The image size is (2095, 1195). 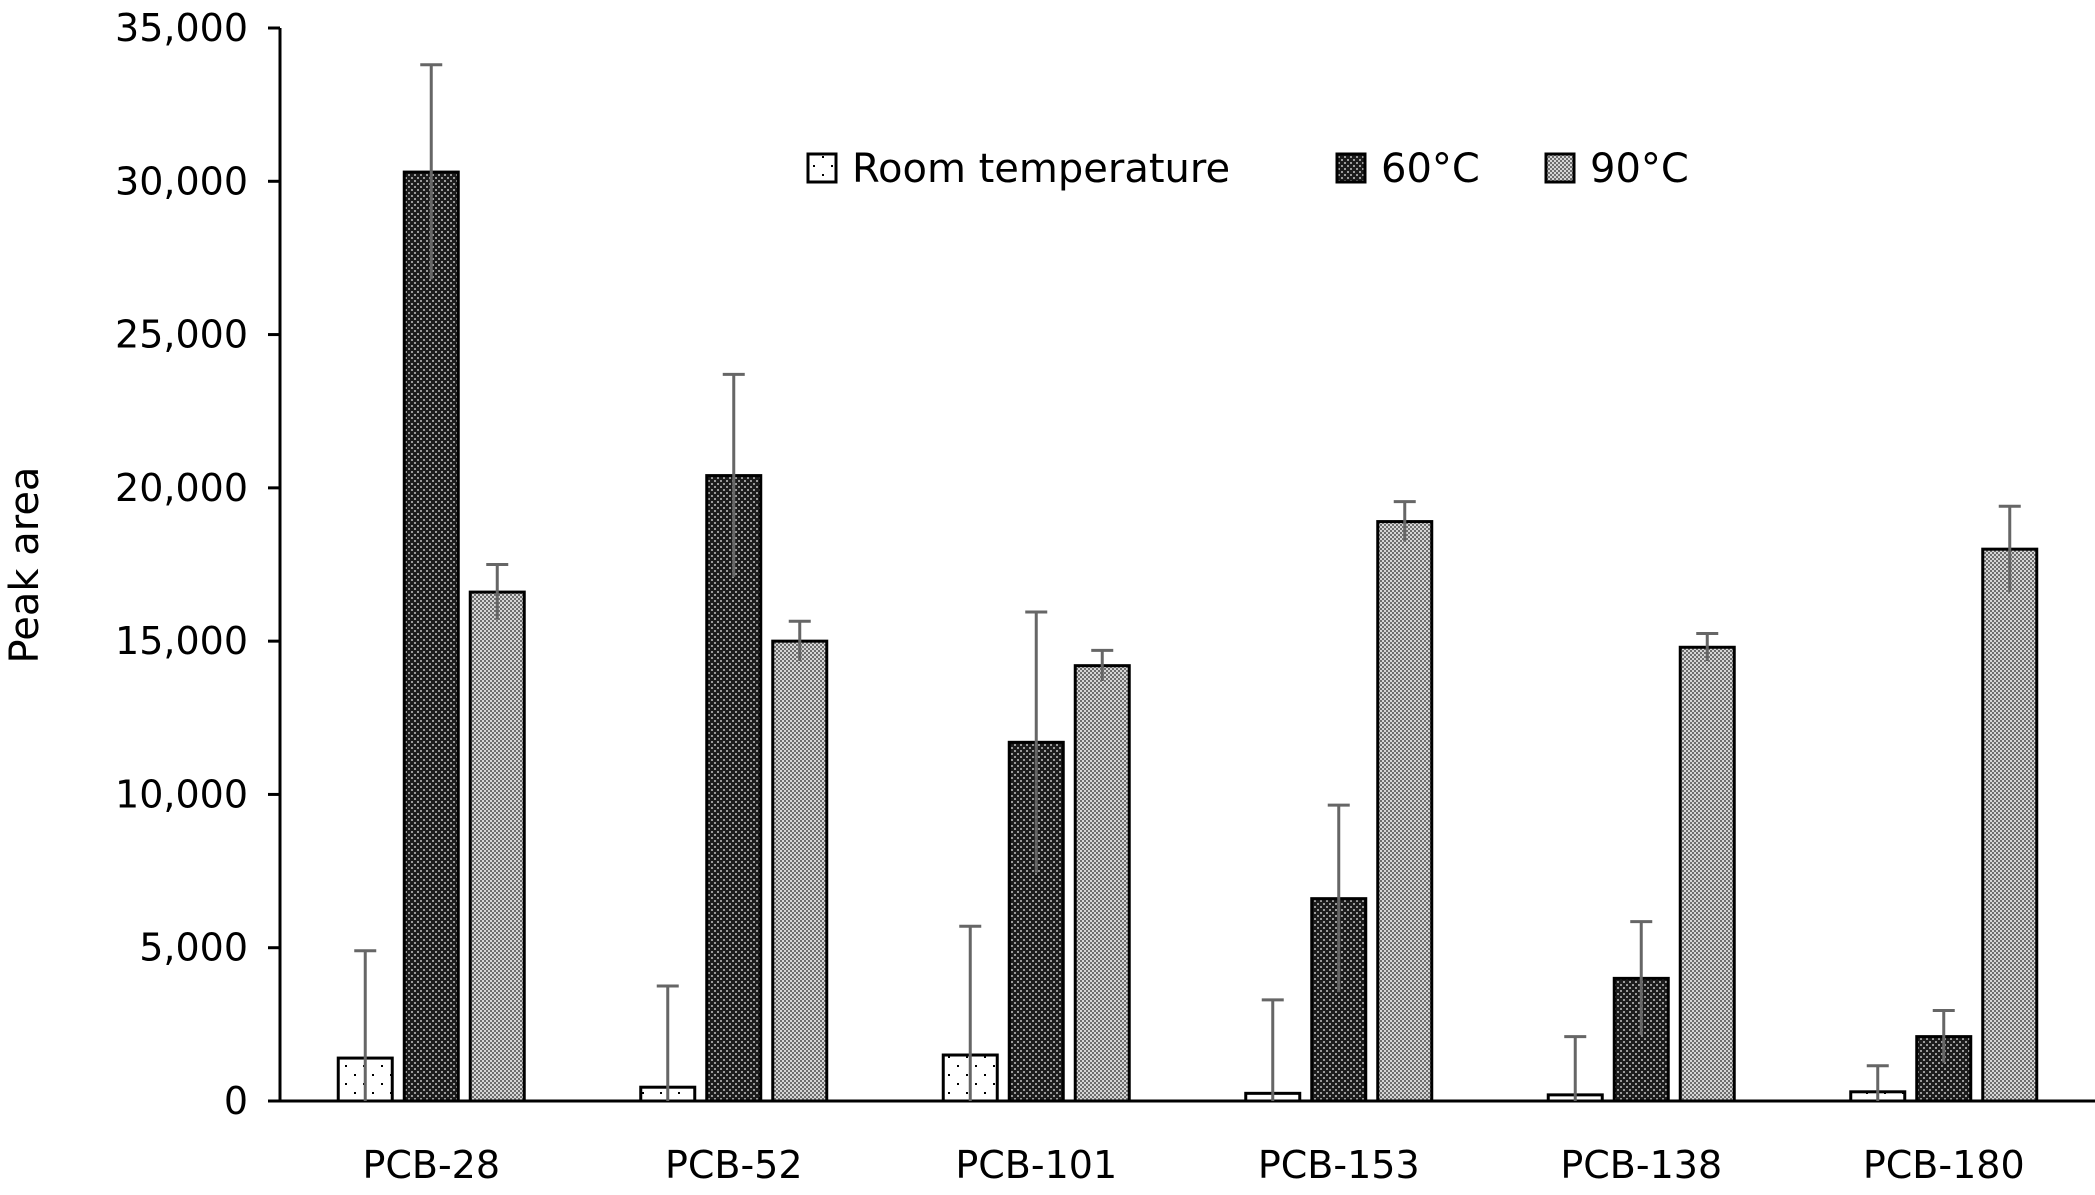 What do you see at coordinates (734, 1165) in the screenshot?
I see `x-tick-label: PCB-52` at bounding box center [734, 1165].